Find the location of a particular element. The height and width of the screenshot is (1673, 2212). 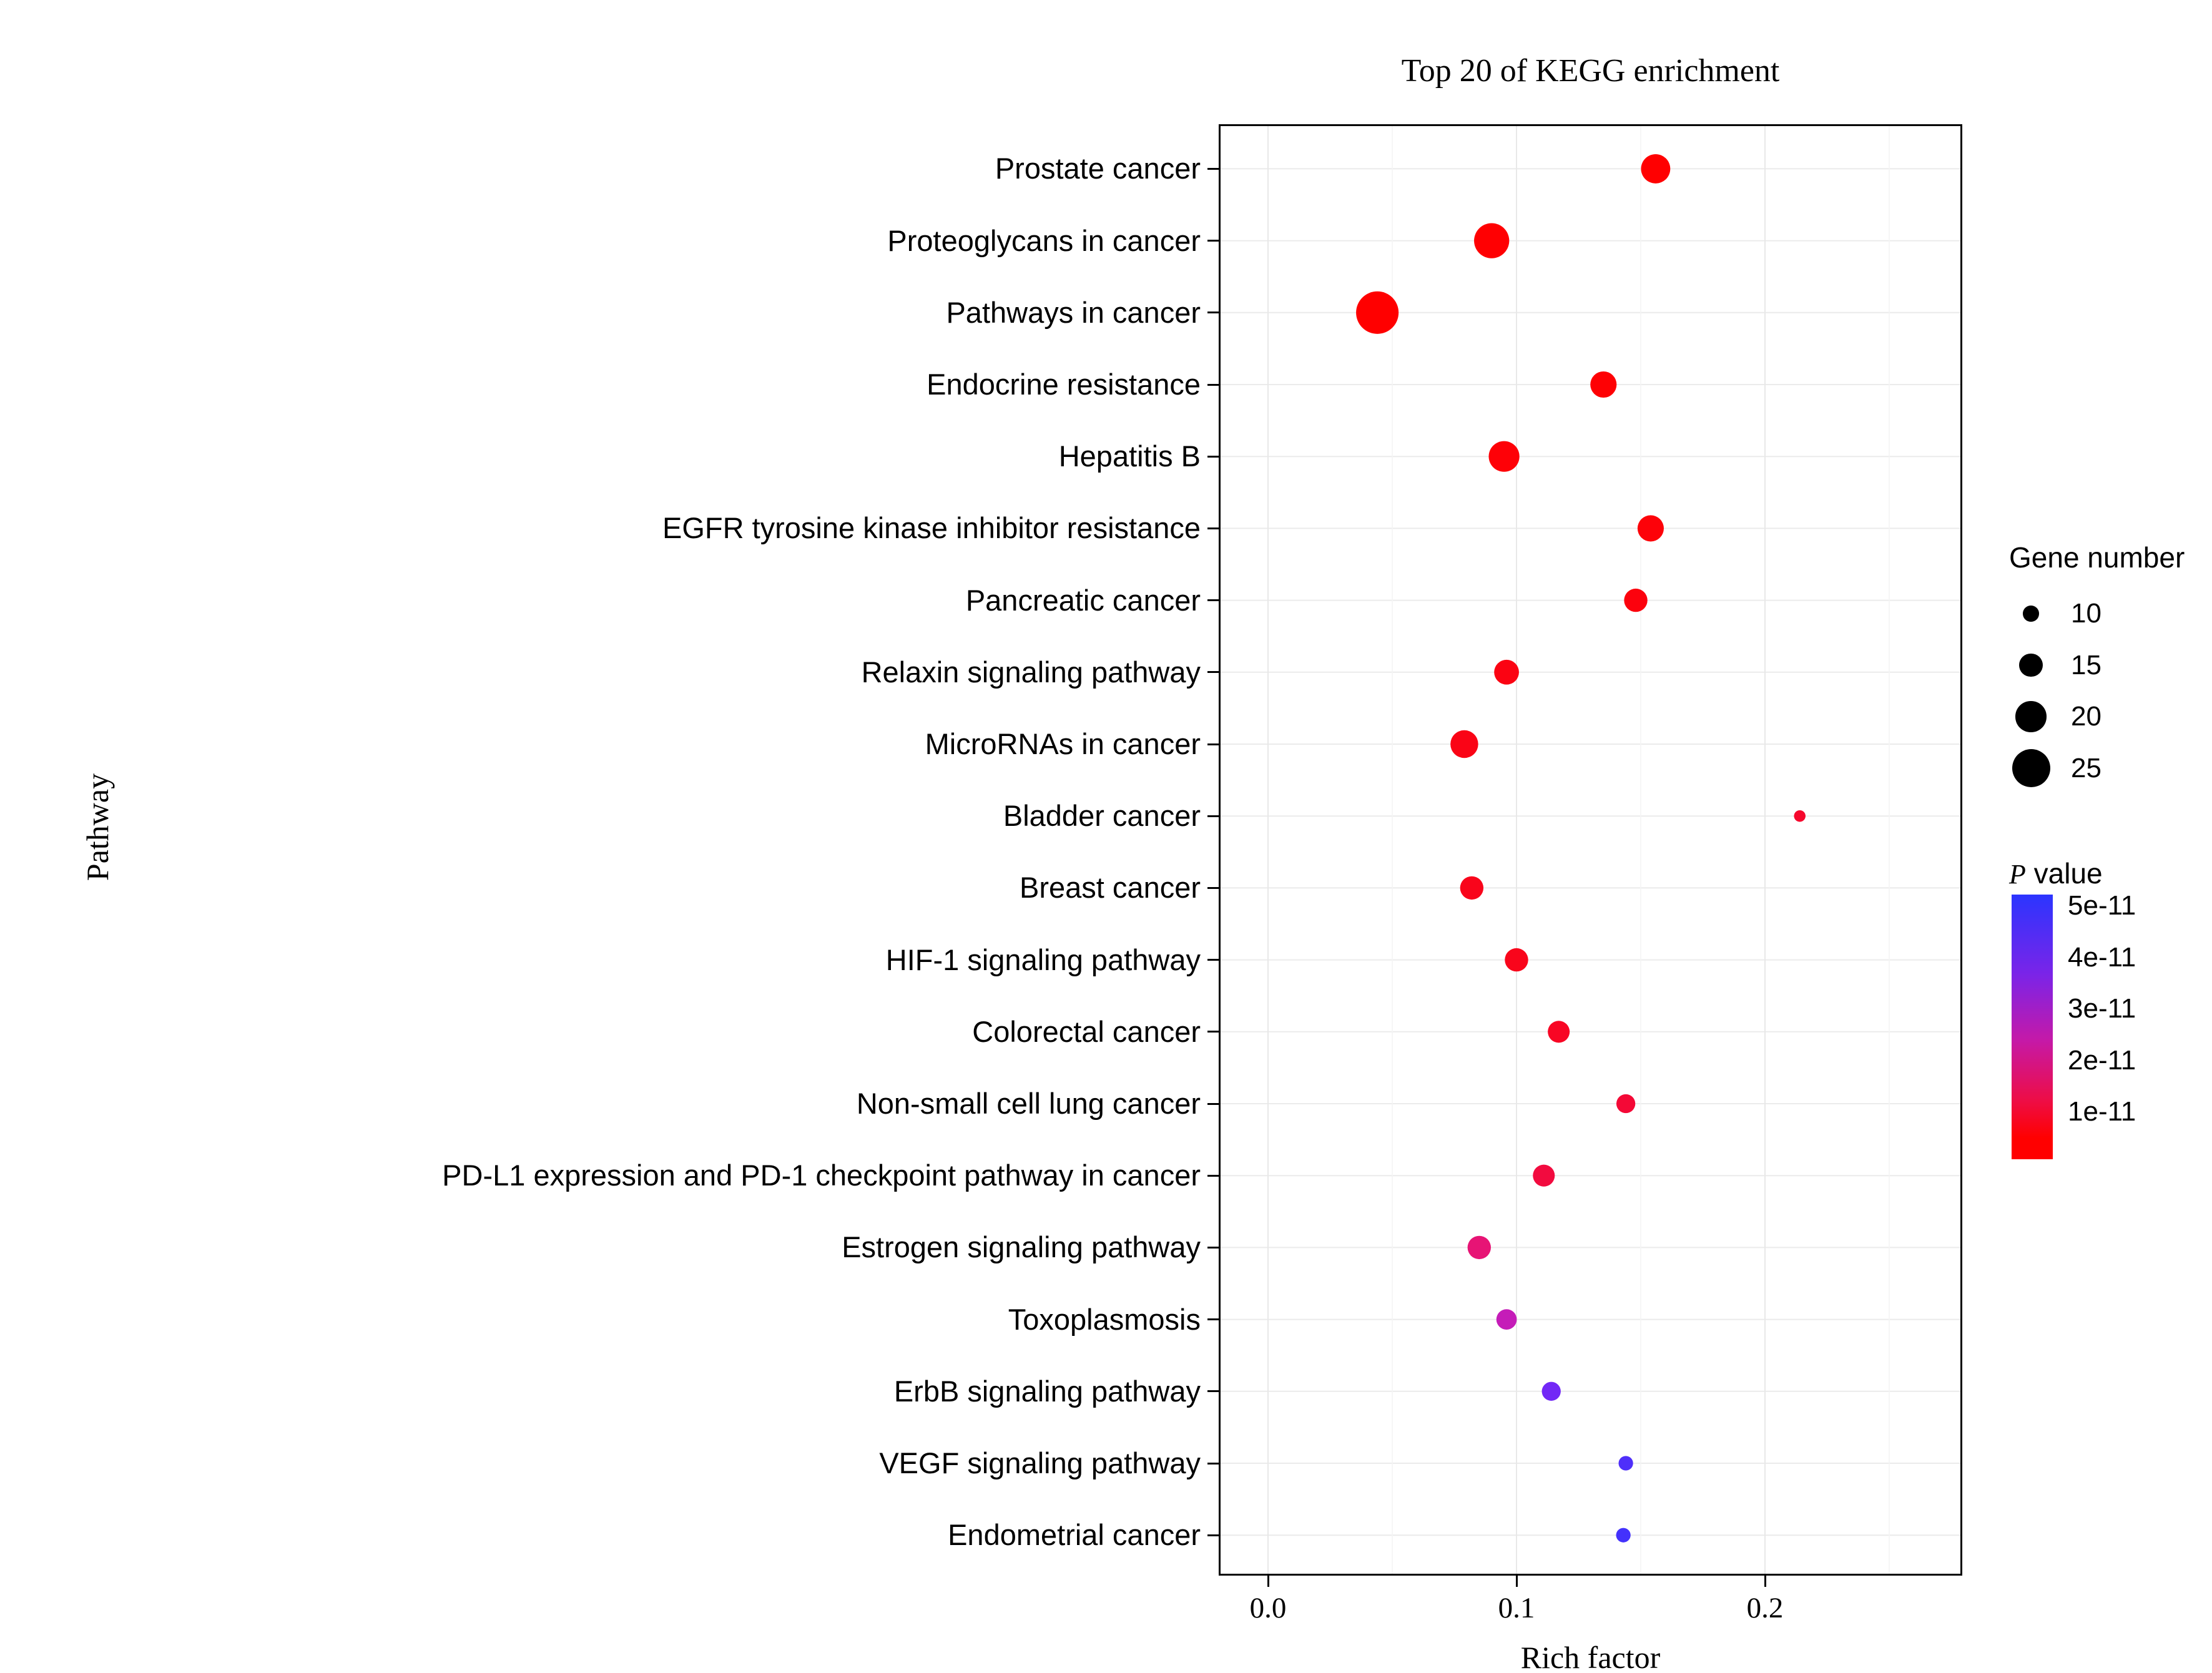

x-axis-tick-label: 0.0 is located at coordinates (1268, 1608).